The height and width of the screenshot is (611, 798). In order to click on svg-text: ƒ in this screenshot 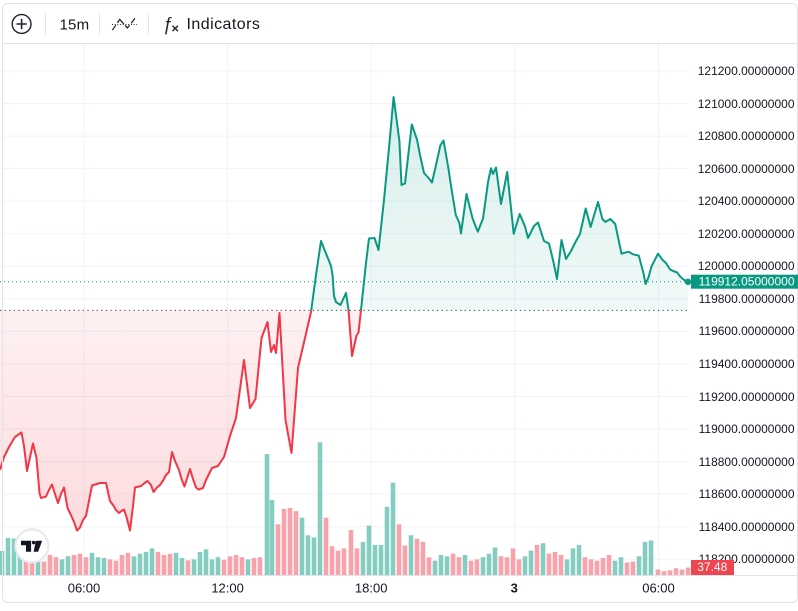, I will do `click(168, 24)`.